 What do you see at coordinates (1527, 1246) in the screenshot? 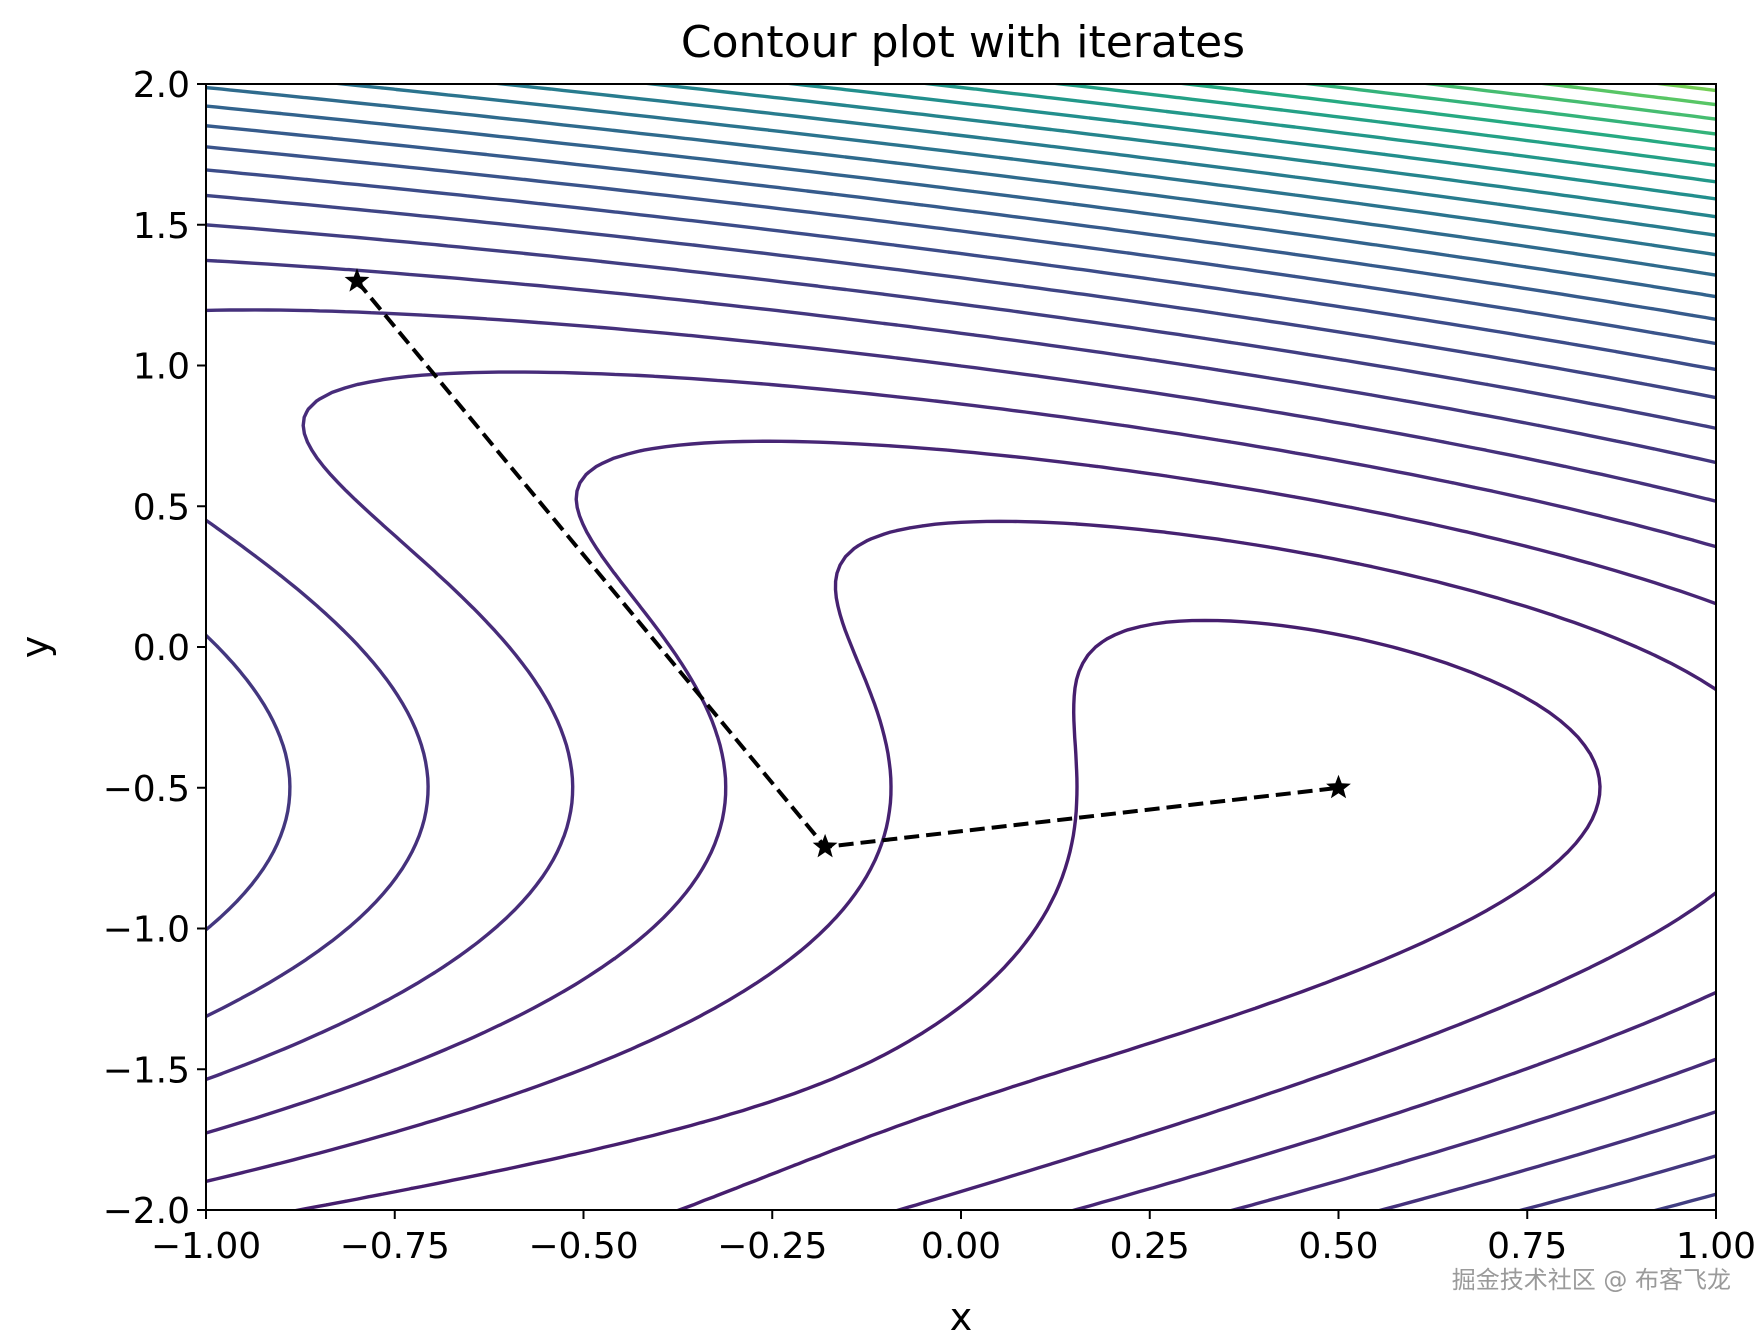
I see `x-tick-label: 0.75` at bounding box center [1527, 1246].